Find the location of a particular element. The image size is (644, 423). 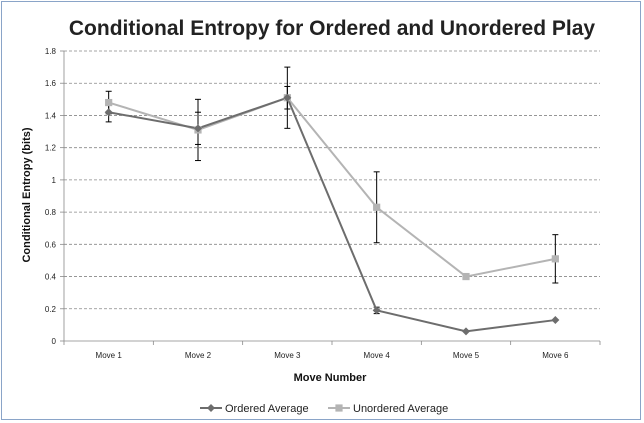

x-tick-label: Move 2 is located at coordinates (198, 355).